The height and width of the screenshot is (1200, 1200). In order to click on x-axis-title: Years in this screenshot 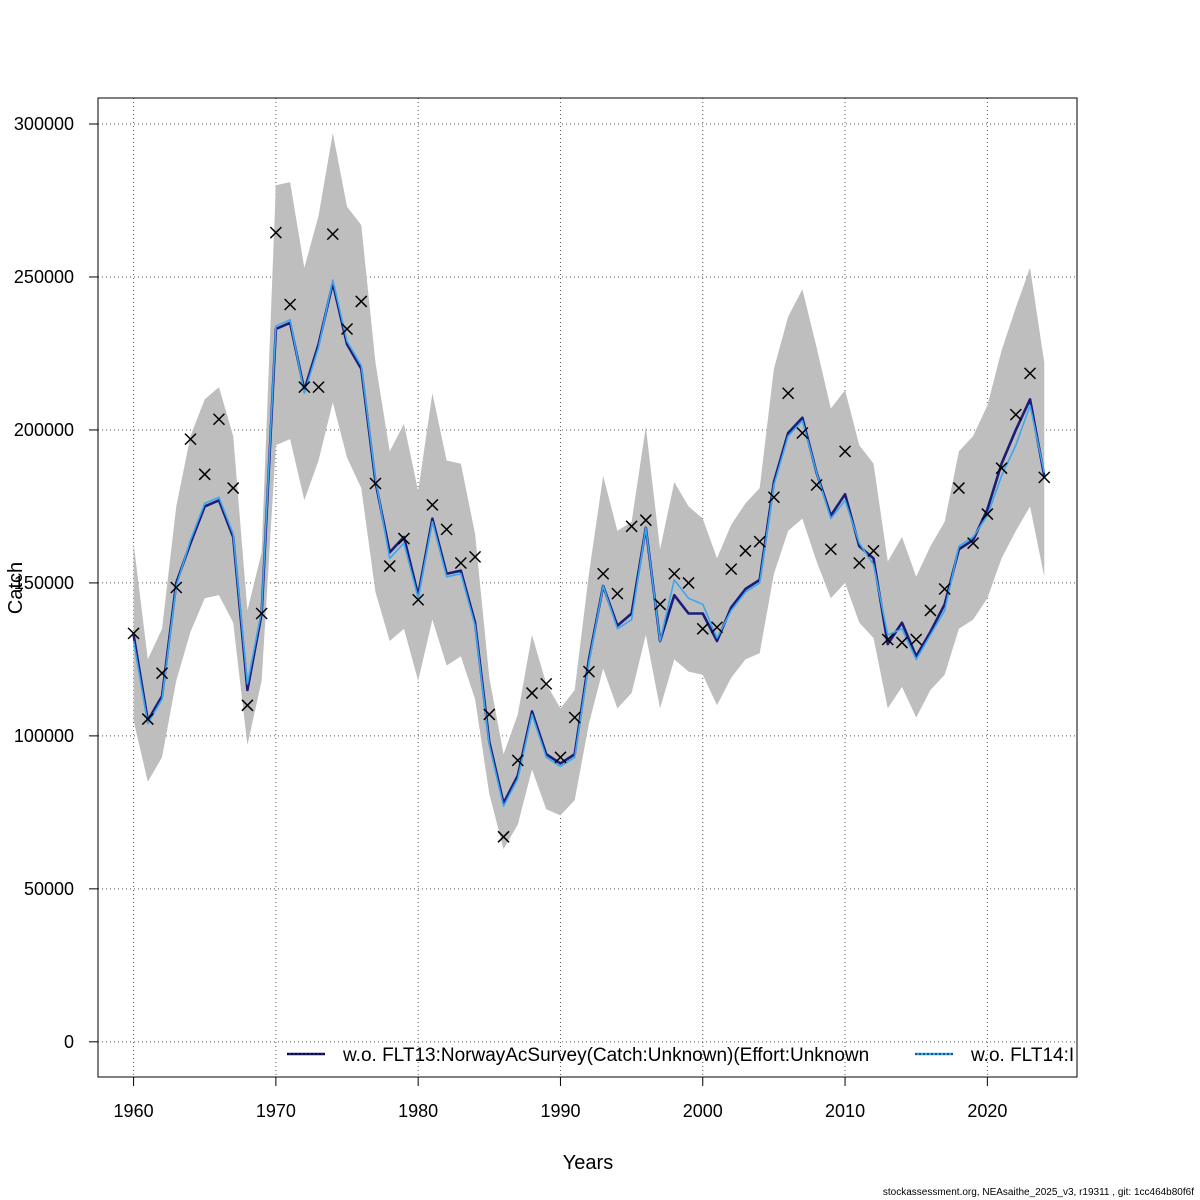, I will do `click(588, 1163)`.